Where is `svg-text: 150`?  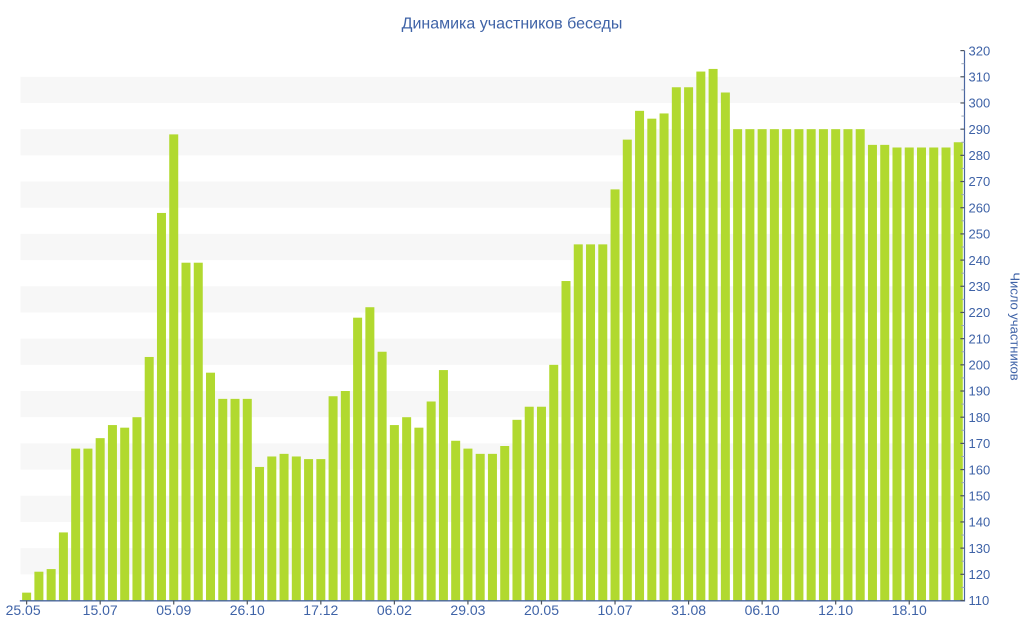 svg-text: 150 is located at coordinates (980, 495).